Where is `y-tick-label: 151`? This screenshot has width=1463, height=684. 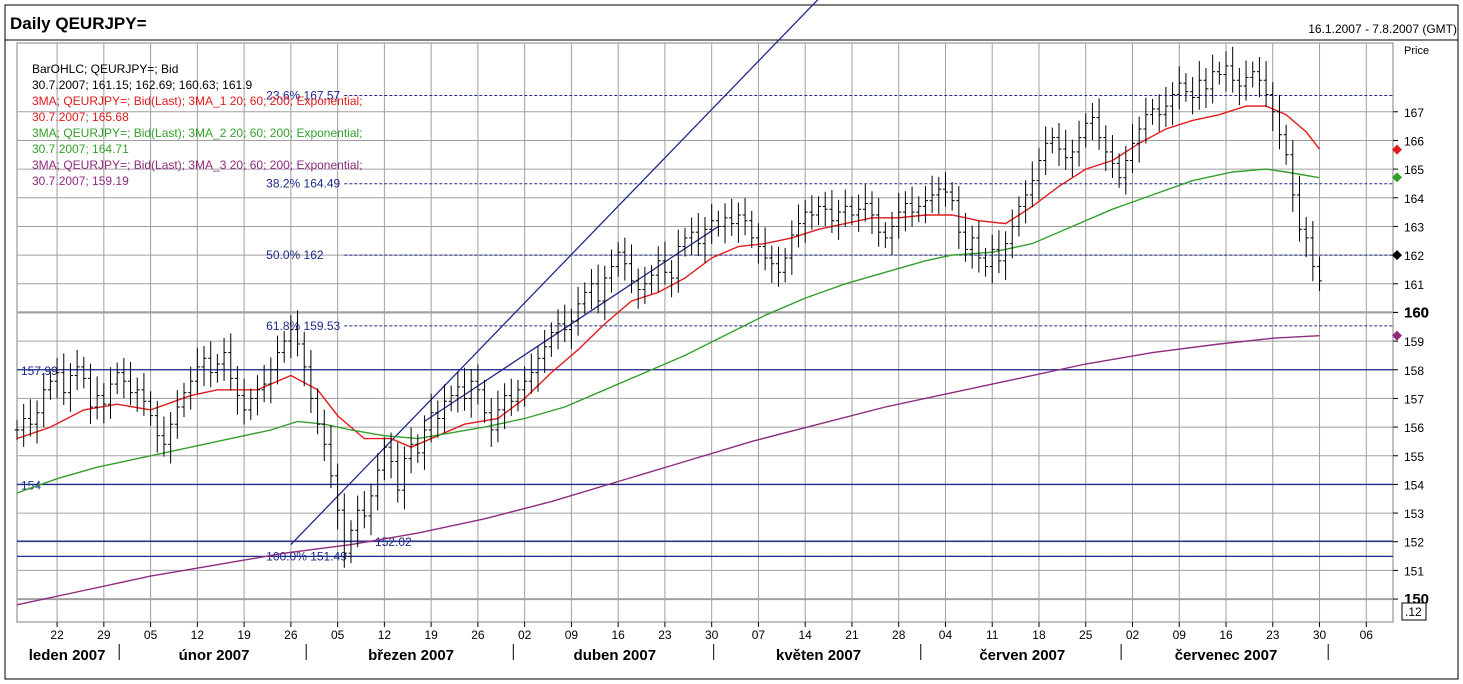 y-tick-label: 151 is located at coordinates (1414, 571).